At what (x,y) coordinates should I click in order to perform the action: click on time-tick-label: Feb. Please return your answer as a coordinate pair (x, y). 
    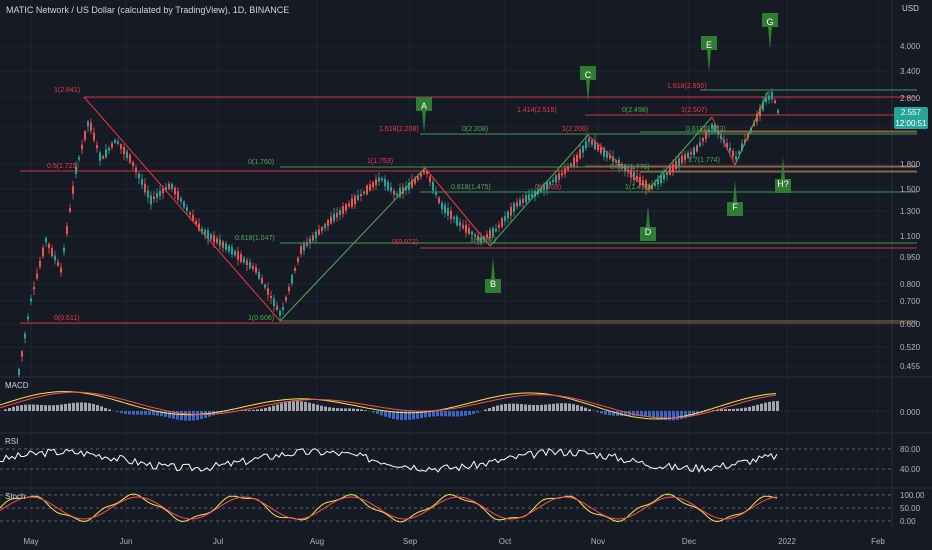
    Looking at the image, I should click on (878, 541).